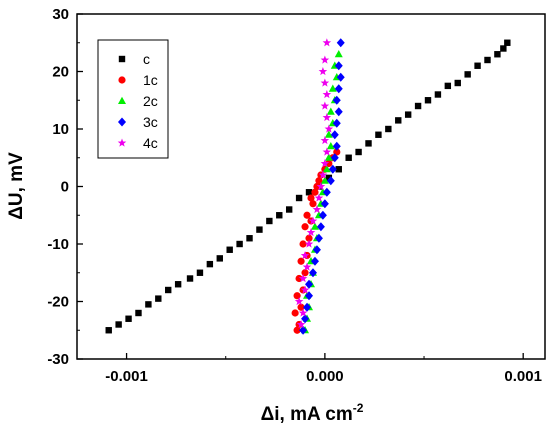 This screenshot has width=550, height=436. What do you see at coordinates (138, 80) in the screenshot?
I see `legend-item-1c: 1c` at bounding box center [138, 80].